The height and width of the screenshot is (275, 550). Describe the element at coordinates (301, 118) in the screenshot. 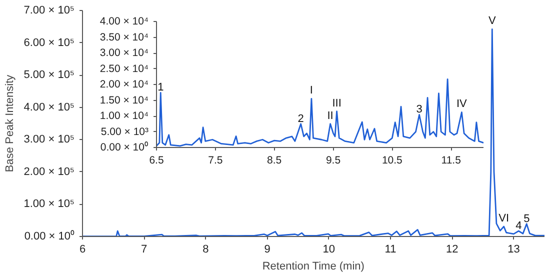

I see `annotation: 2` at that location.